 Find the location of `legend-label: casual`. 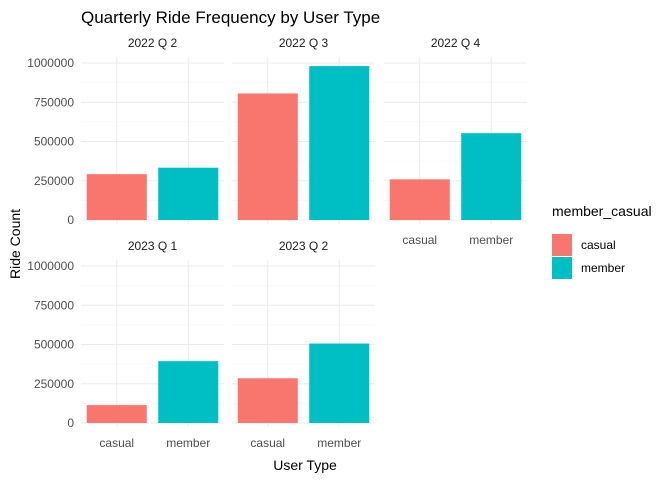

legend-label: casual is located at coordinates (598, 245).